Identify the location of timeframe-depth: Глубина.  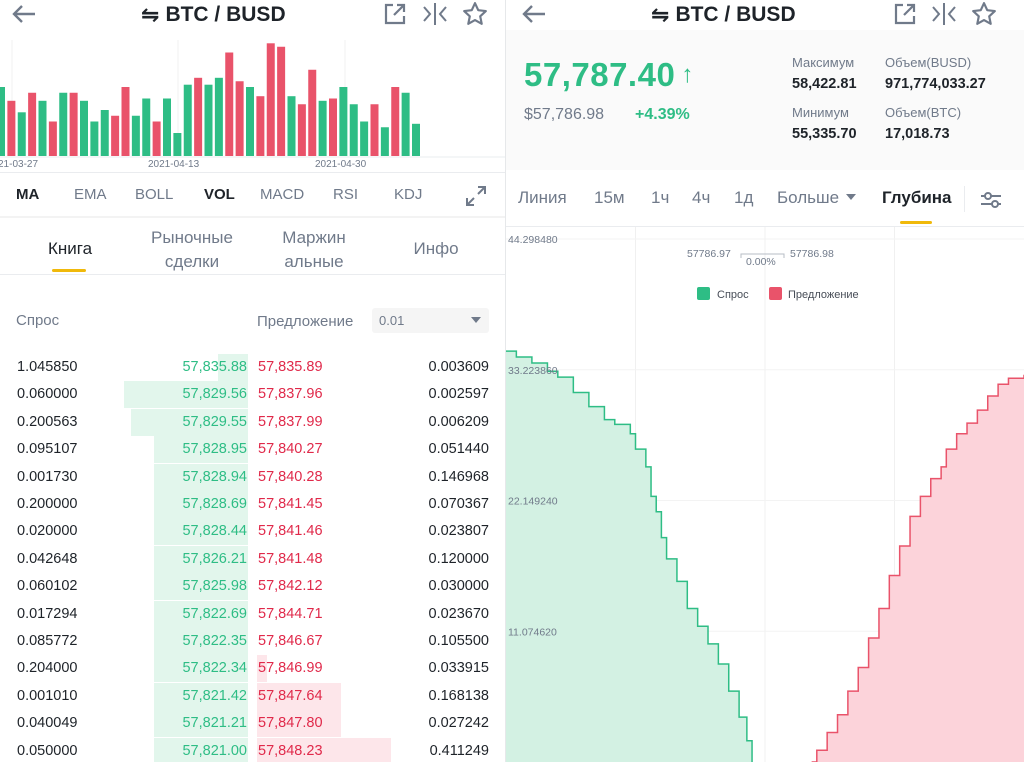
(917, 197).